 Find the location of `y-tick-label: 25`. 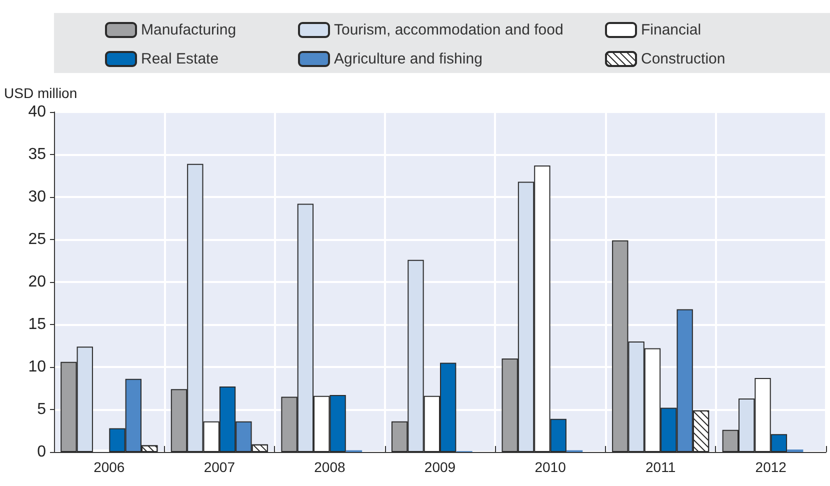

y-tick-label: 25 is located at coordinates (37, 239).